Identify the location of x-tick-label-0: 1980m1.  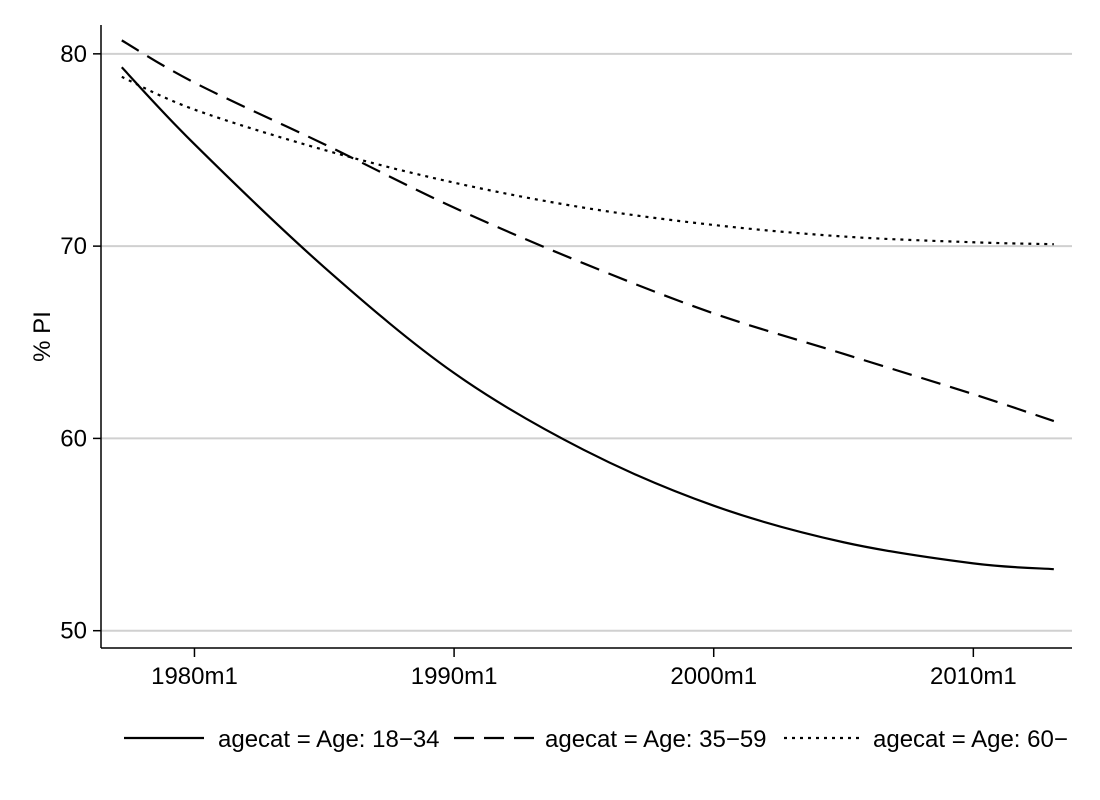
(194, 676).